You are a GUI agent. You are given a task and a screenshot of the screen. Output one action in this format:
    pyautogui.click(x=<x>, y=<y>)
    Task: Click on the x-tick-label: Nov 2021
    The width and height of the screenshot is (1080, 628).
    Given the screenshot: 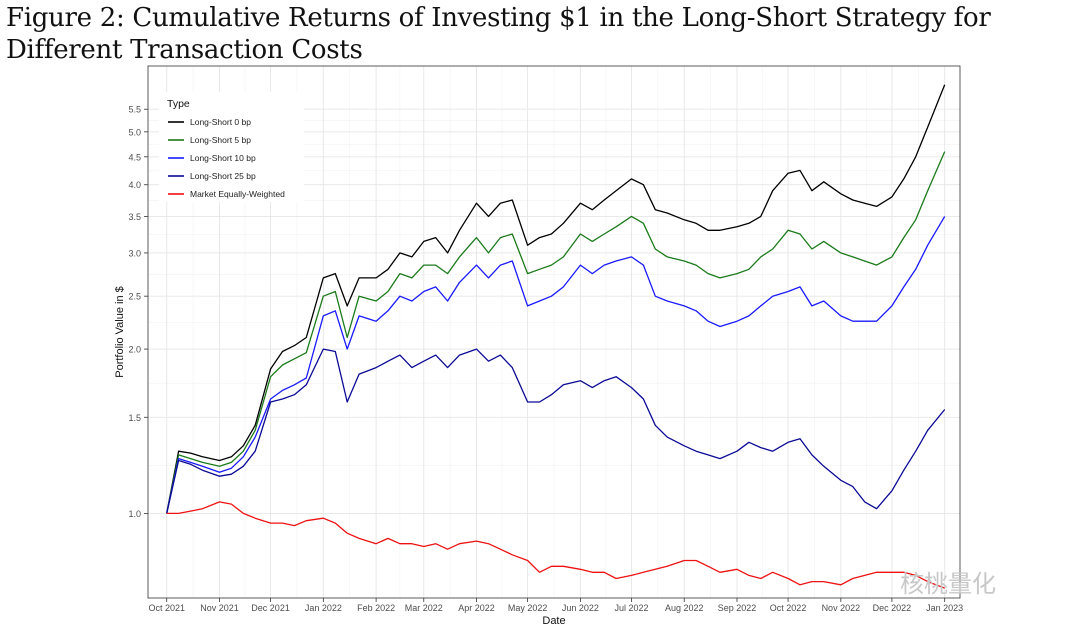 What is the action you would take?
    pyautogui.click(x=219, y=608)
    